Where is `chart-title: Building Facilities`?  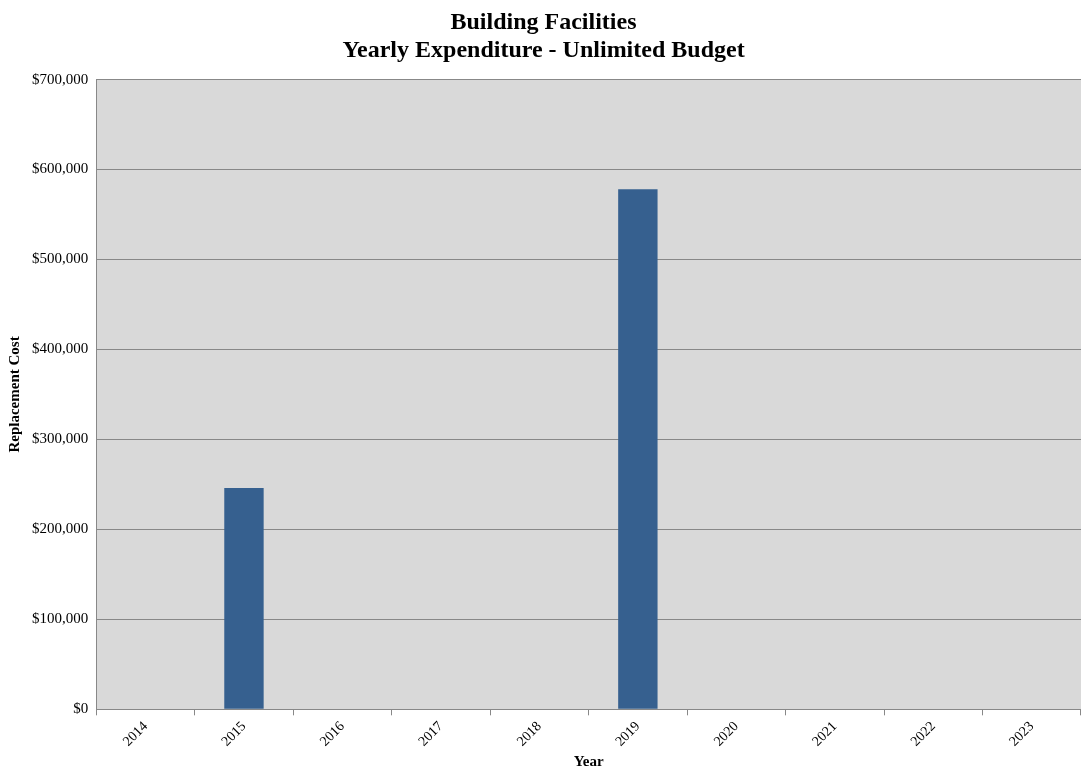
chart-title: Building Facilities is located at coordinates (543, 20).